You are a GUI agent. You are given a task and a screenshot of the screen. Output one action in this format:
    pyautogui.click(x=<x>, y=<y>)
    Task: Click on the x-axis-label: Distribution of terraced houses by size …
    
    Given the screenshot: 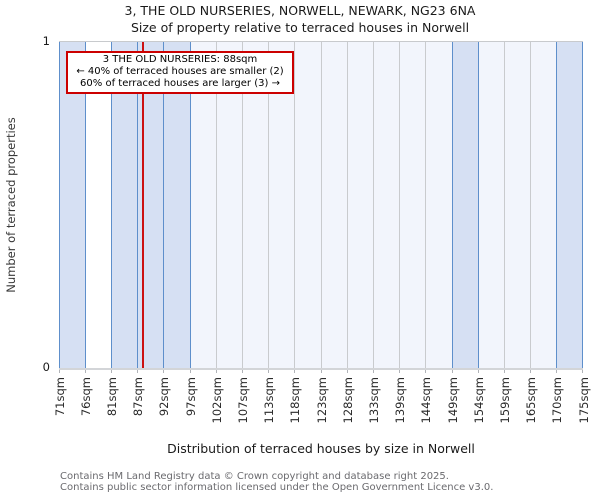 What is the action you would take?
    pyautogui.click(x=321, y=448)
    